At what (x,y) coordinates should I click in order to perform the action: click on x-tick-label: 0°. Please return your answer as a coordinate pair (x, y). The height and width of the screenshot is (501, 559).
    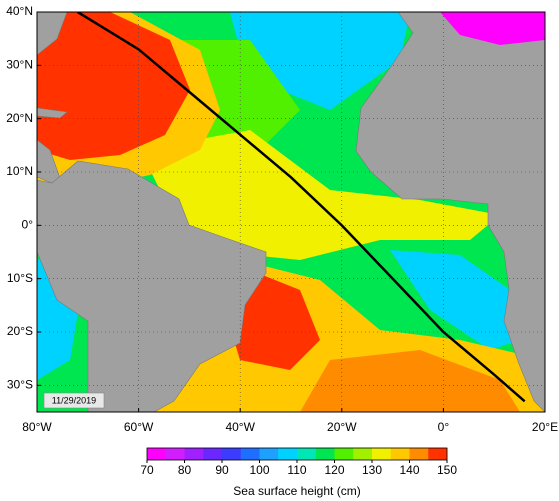
    Looking at the image, I should click on (444, 427).